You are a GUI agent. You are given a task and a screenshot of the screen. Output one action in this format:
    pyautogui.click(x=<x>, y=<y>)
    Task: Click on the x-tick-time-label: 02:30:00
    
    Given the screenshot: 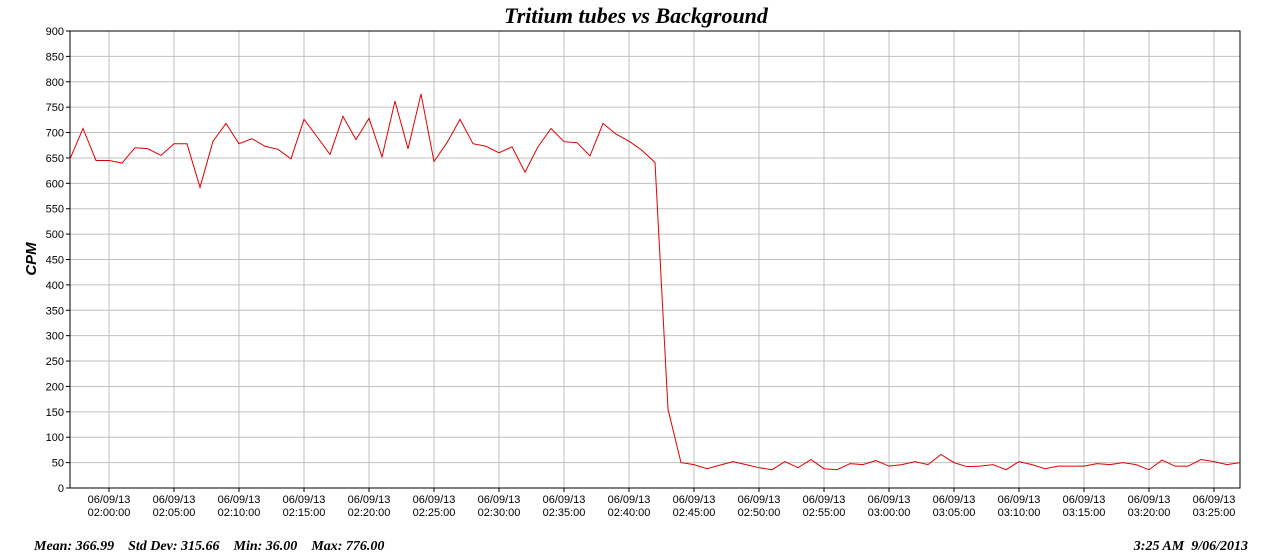 What is the action you would take?
    pyautogui.click(x=499, y=513)
    